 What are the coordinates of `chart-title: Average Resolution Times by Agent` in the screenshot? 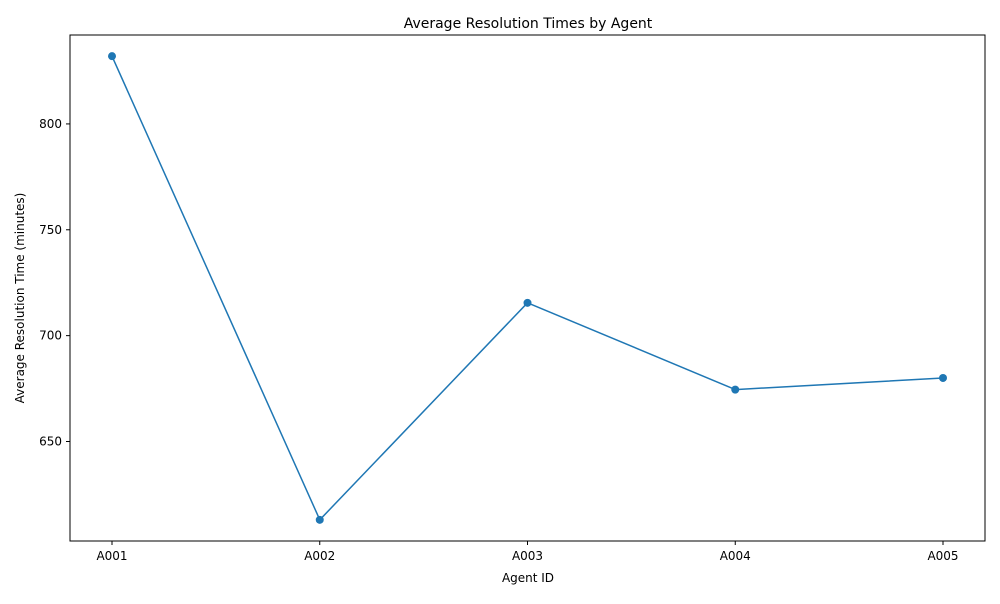 It's located at (528, 24).